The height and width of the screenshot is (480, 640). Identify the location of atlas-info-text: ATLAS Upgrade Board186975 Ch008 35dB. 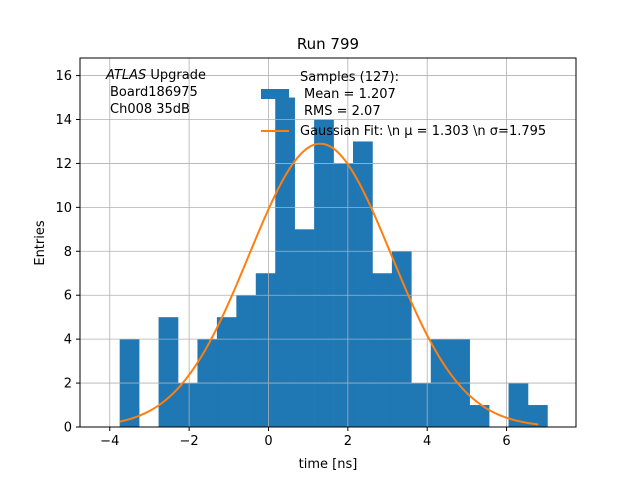
(155, 92).